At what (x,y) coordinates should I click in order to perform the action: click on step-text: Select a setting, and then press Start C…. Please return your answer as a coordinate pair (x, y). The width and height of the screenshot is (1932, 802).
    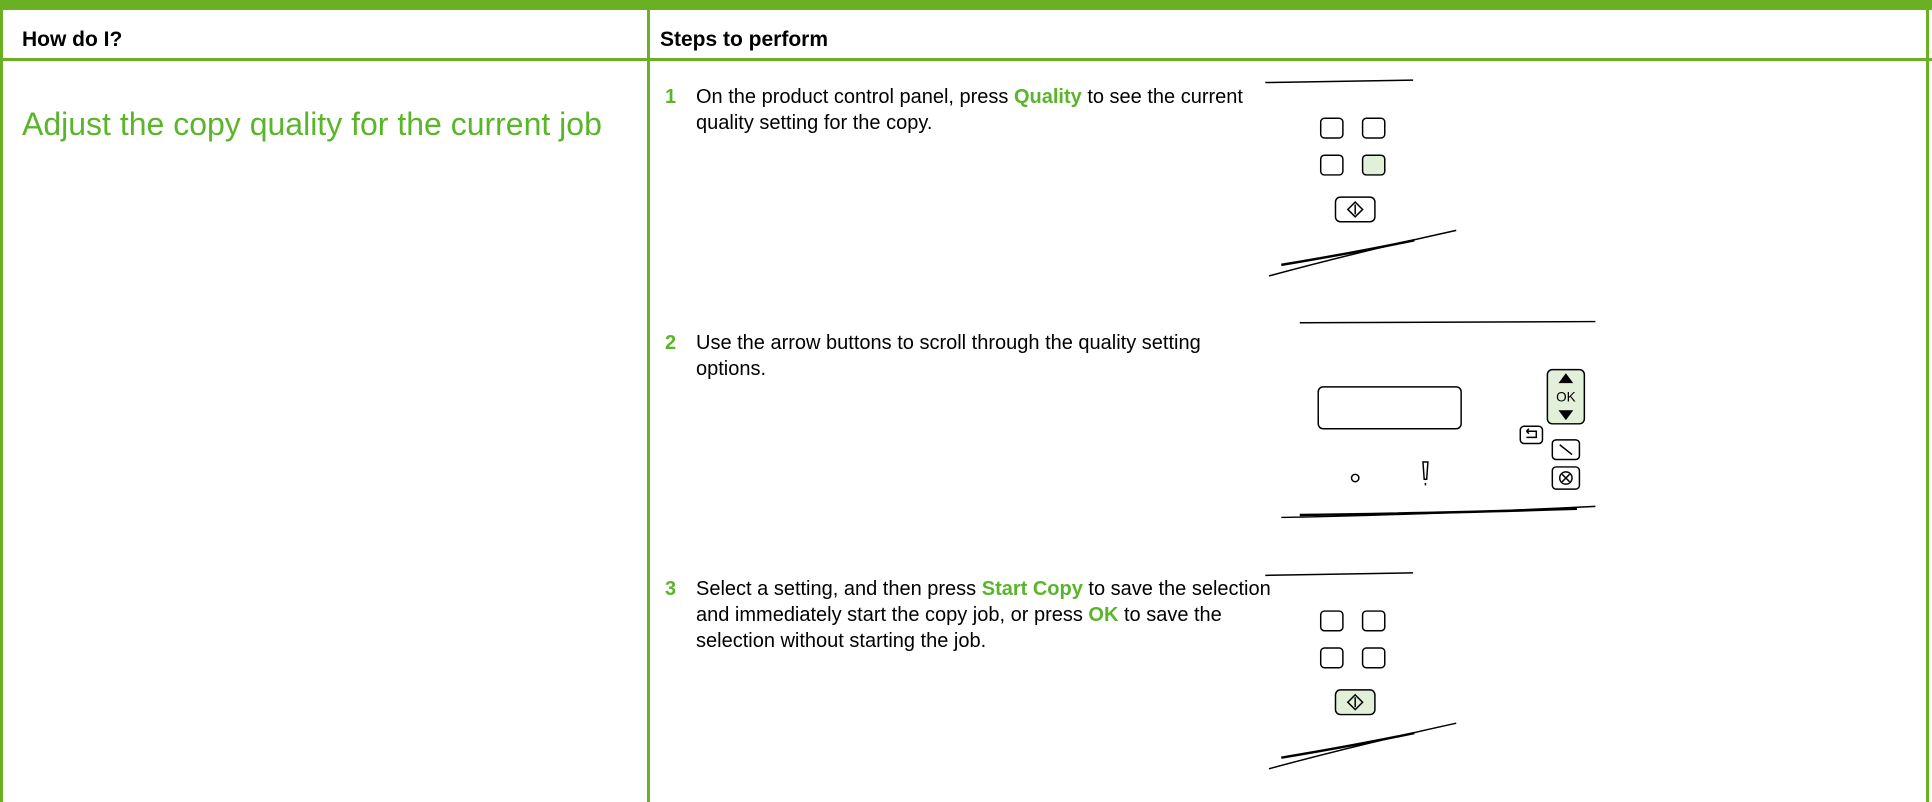
    Looking at the image, I should click on (986, 615).